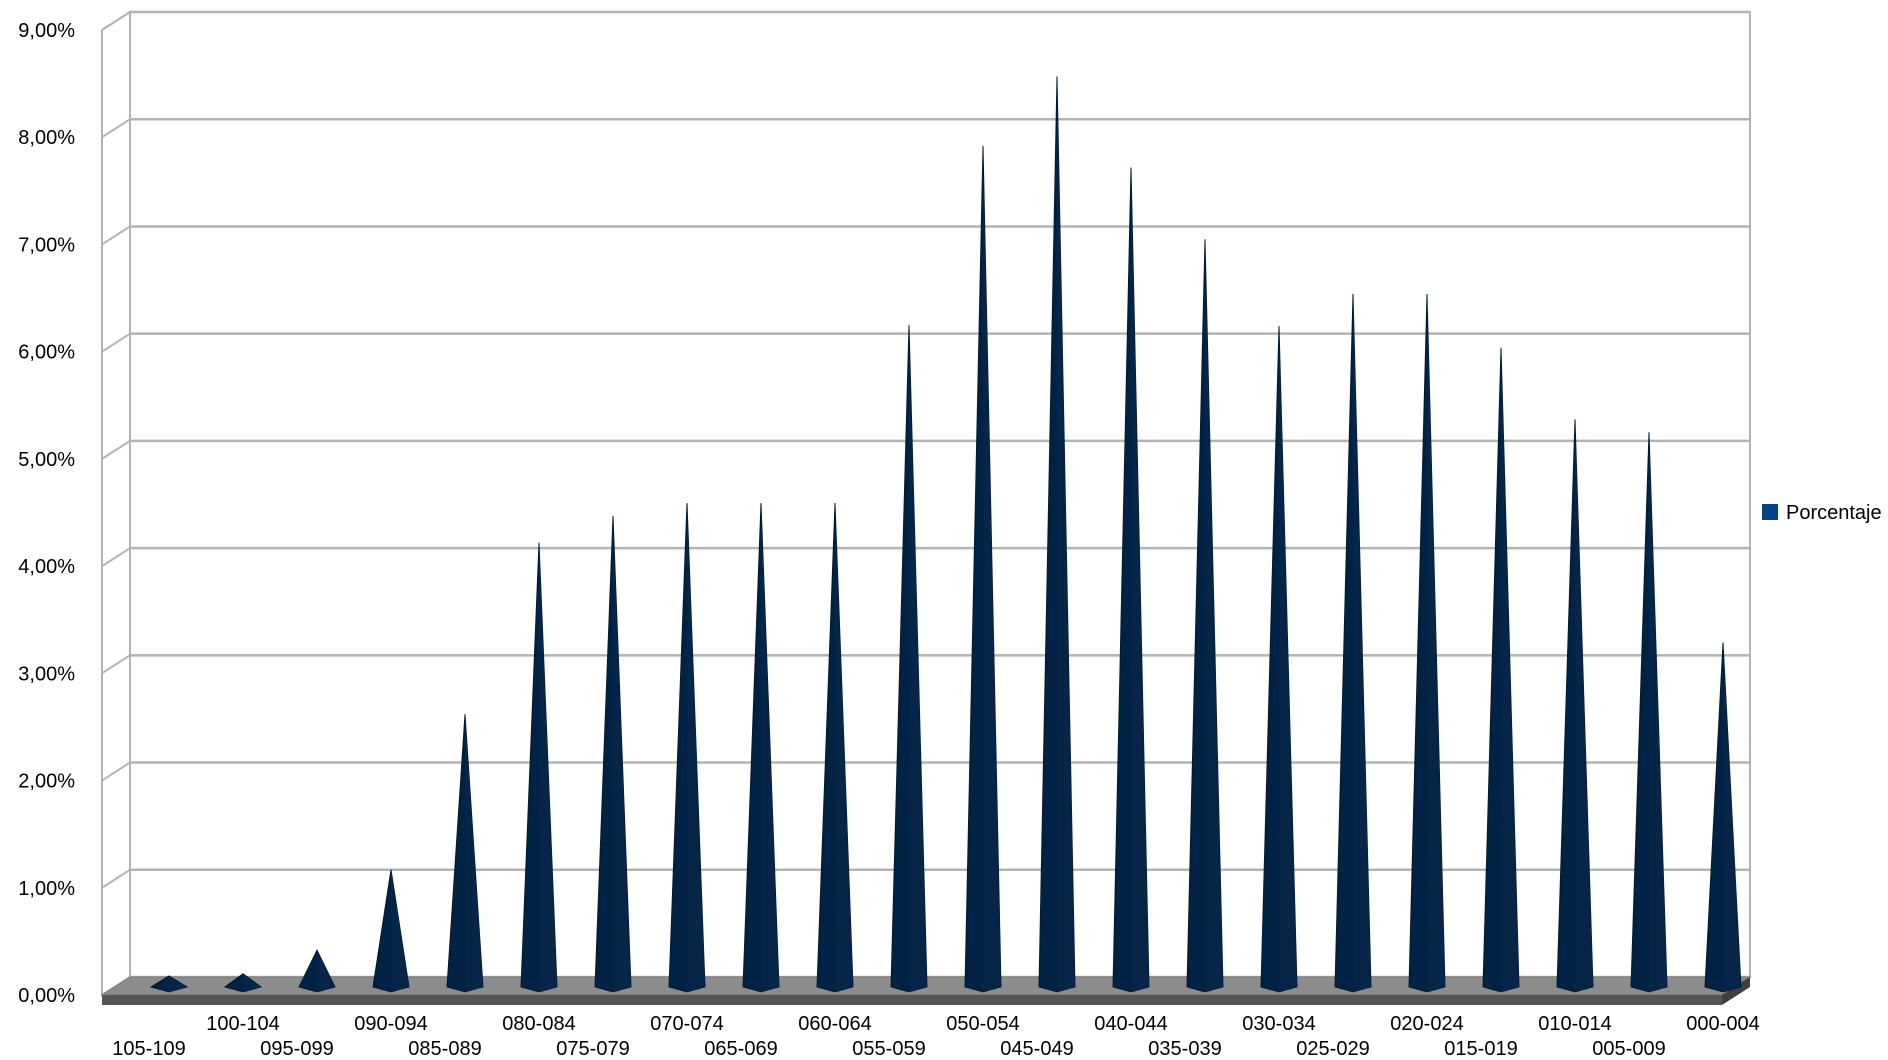  I want to click on side-wall, so click(116, 503).